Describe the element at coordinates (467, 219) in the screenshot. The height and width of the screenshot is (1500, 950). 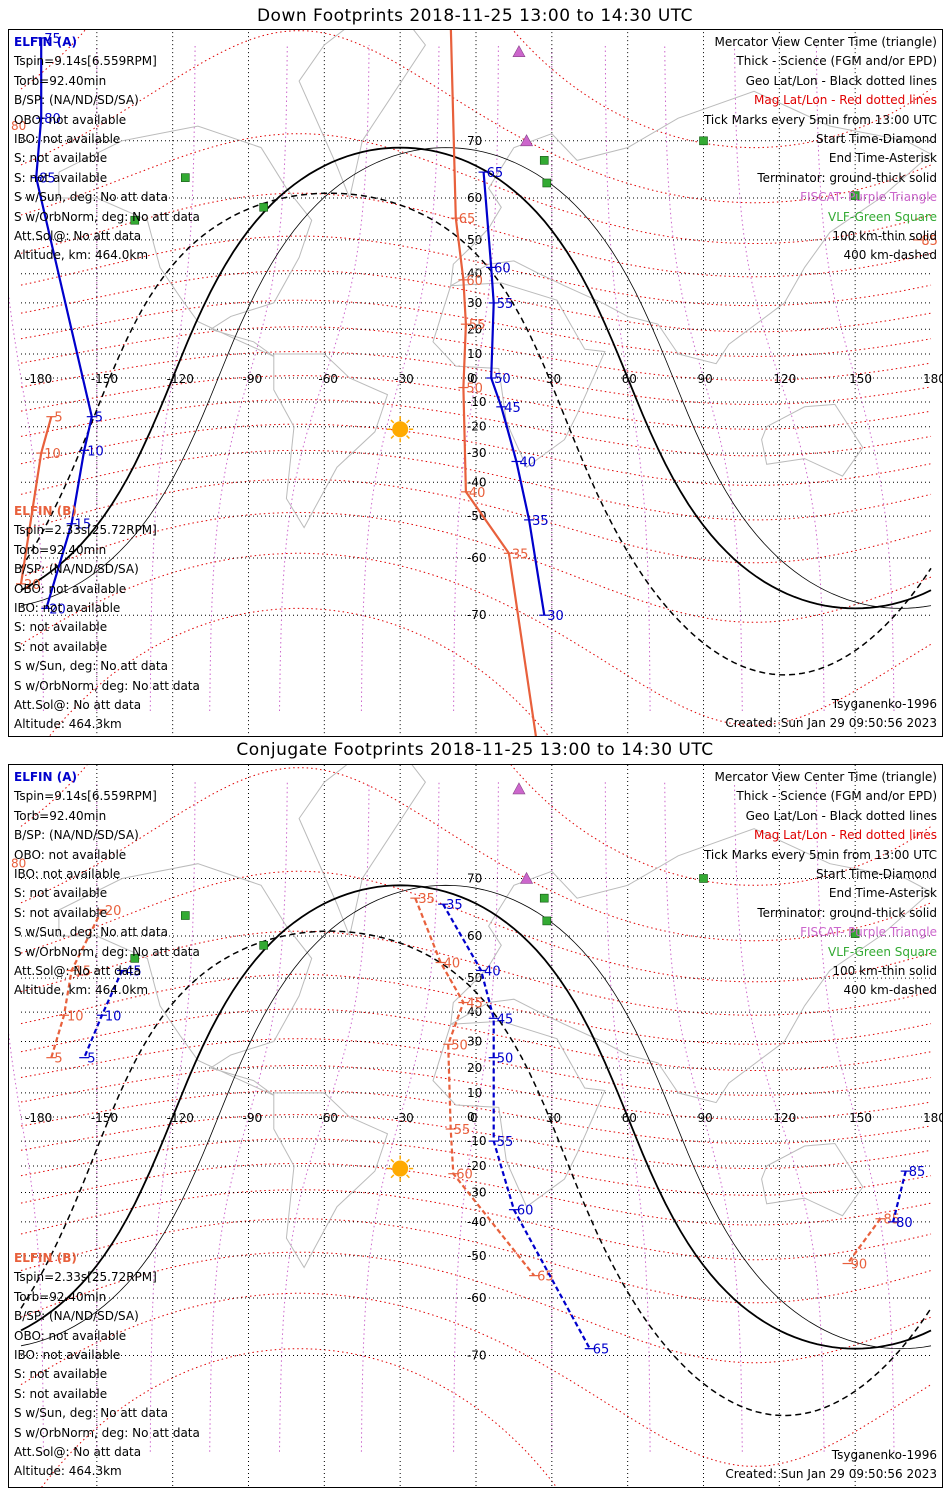
I see `elfin-b-track-time-label: 65` at that location.